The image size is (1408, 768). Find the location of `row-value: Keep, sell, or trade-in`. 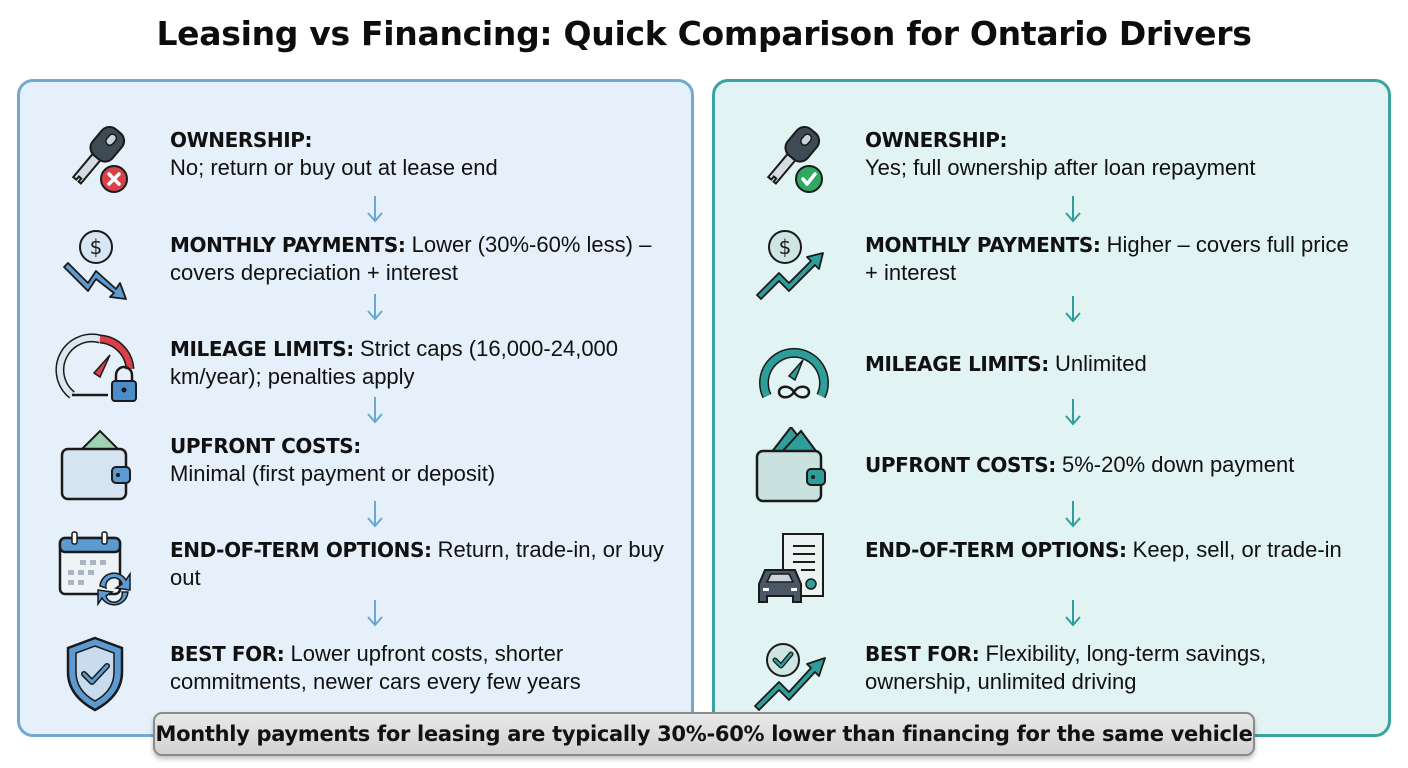

row-value: Keep, sell, or trade-in is located at coordinates (1237, 549).